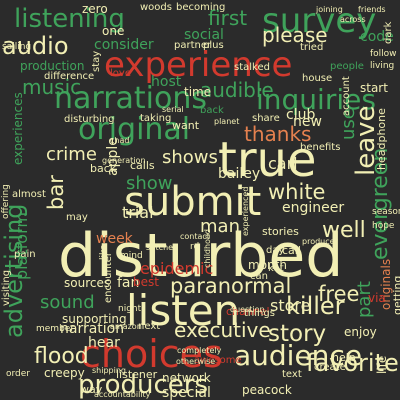 The height and width of the screenshot is (400, 400). What do you see at coordinates (386, 212) in the screenshot?
I see `cloud-word: season` at bounding box center [386, 212].